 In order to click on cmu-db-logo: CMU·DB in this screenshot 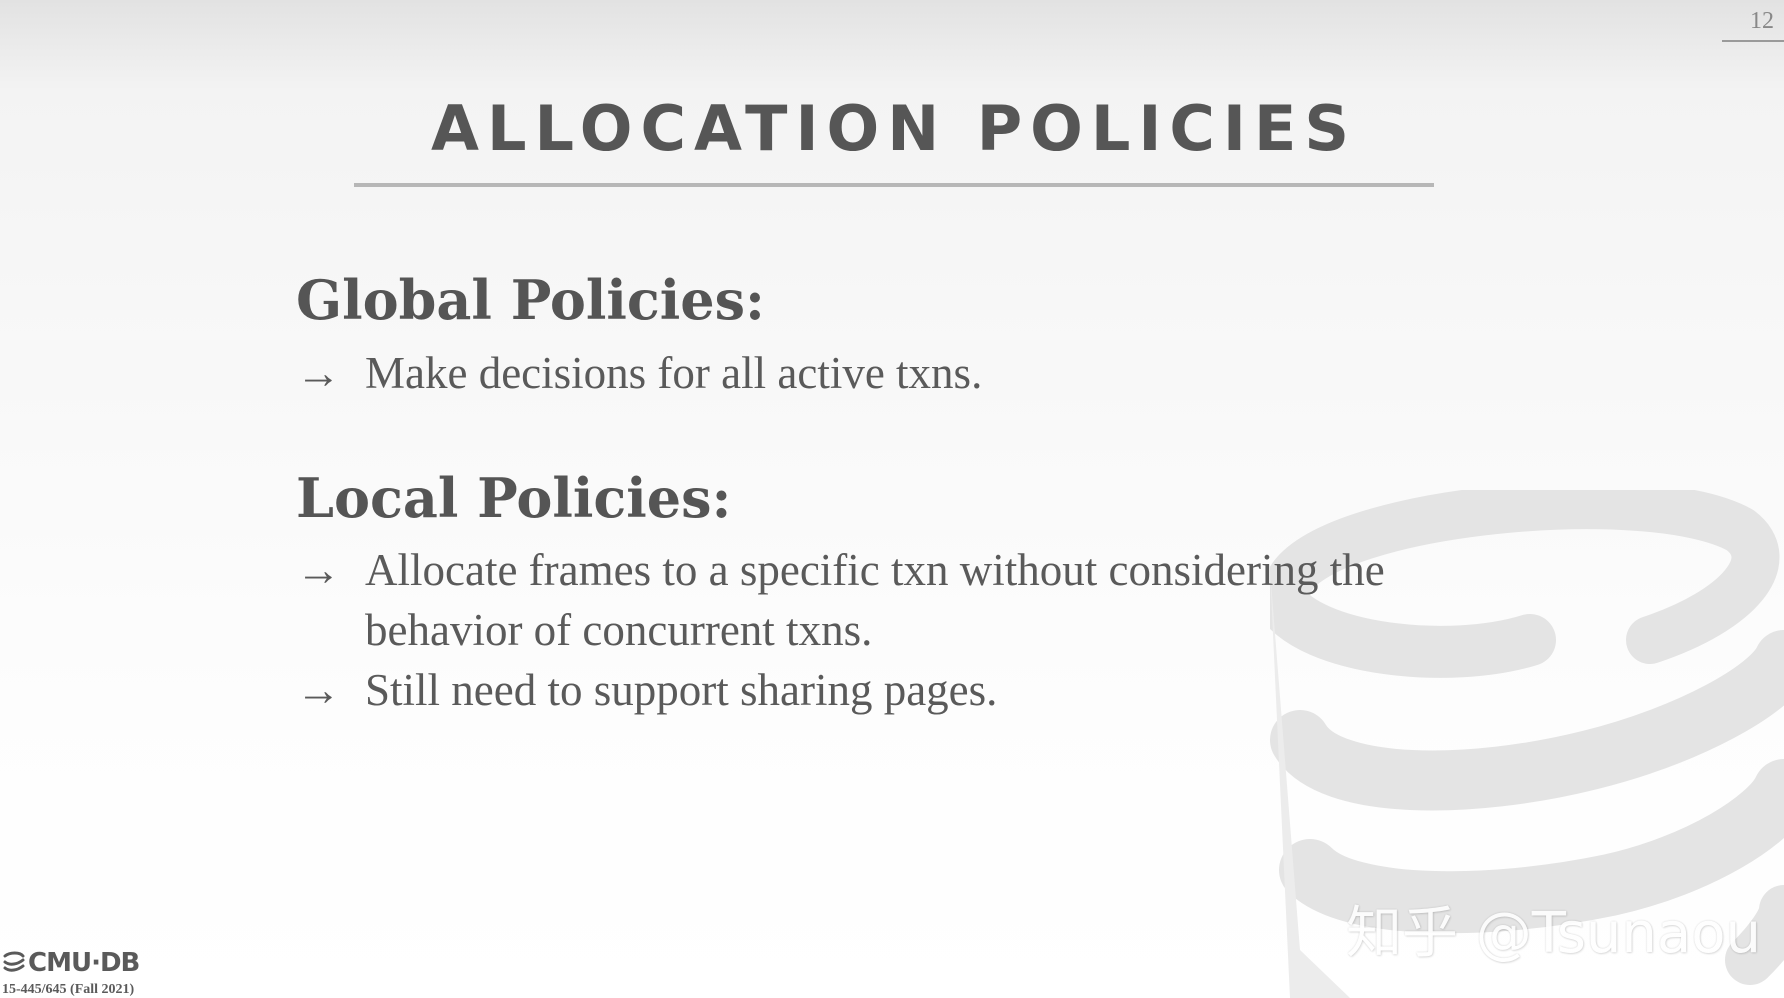, I will do `click(71, 963)`.